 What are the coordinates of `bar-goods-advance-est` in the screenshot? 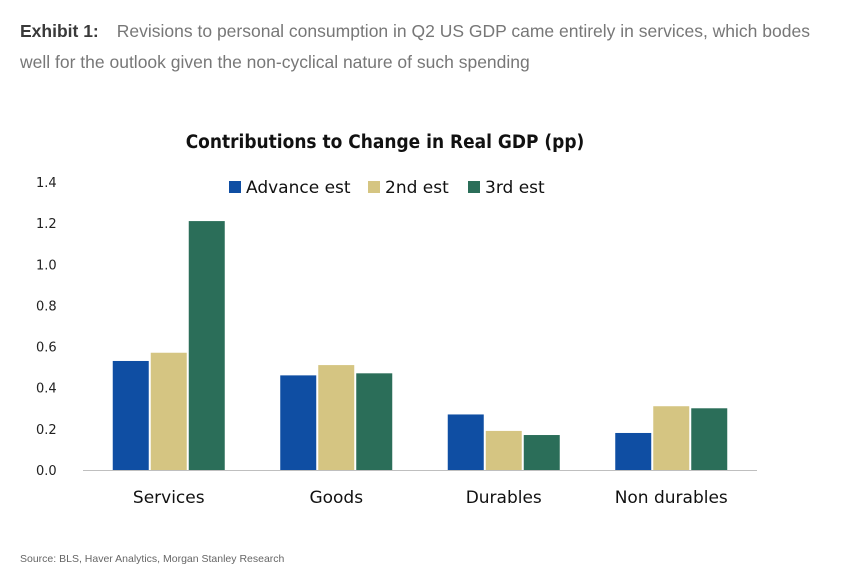 It's located at (298, 422).